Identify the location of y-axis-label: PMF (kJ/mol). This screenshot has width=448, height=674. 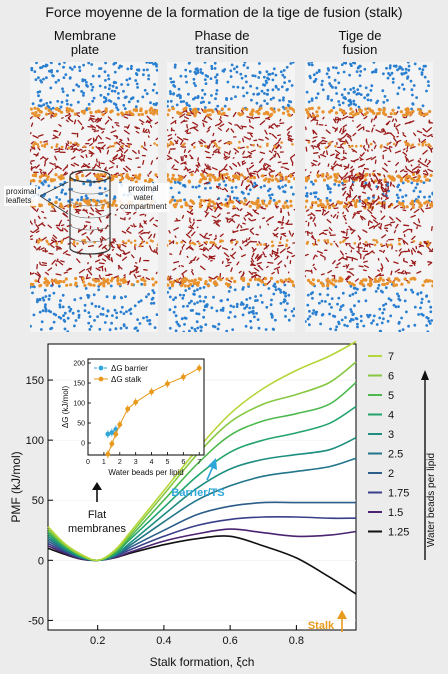
(16, 486).